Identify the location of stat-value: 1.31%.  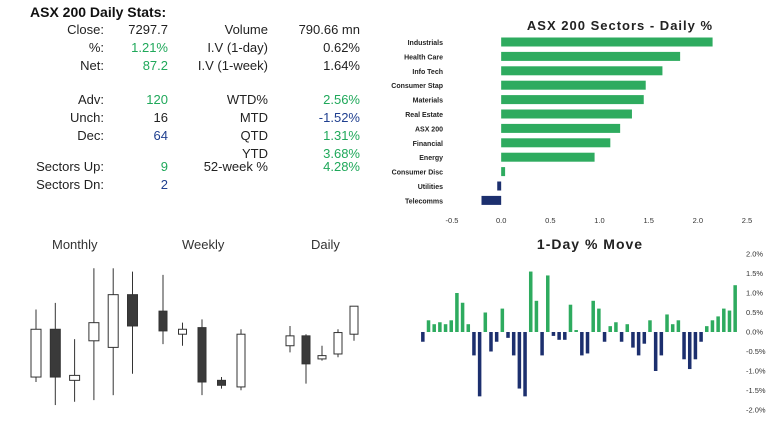
(341, 135).